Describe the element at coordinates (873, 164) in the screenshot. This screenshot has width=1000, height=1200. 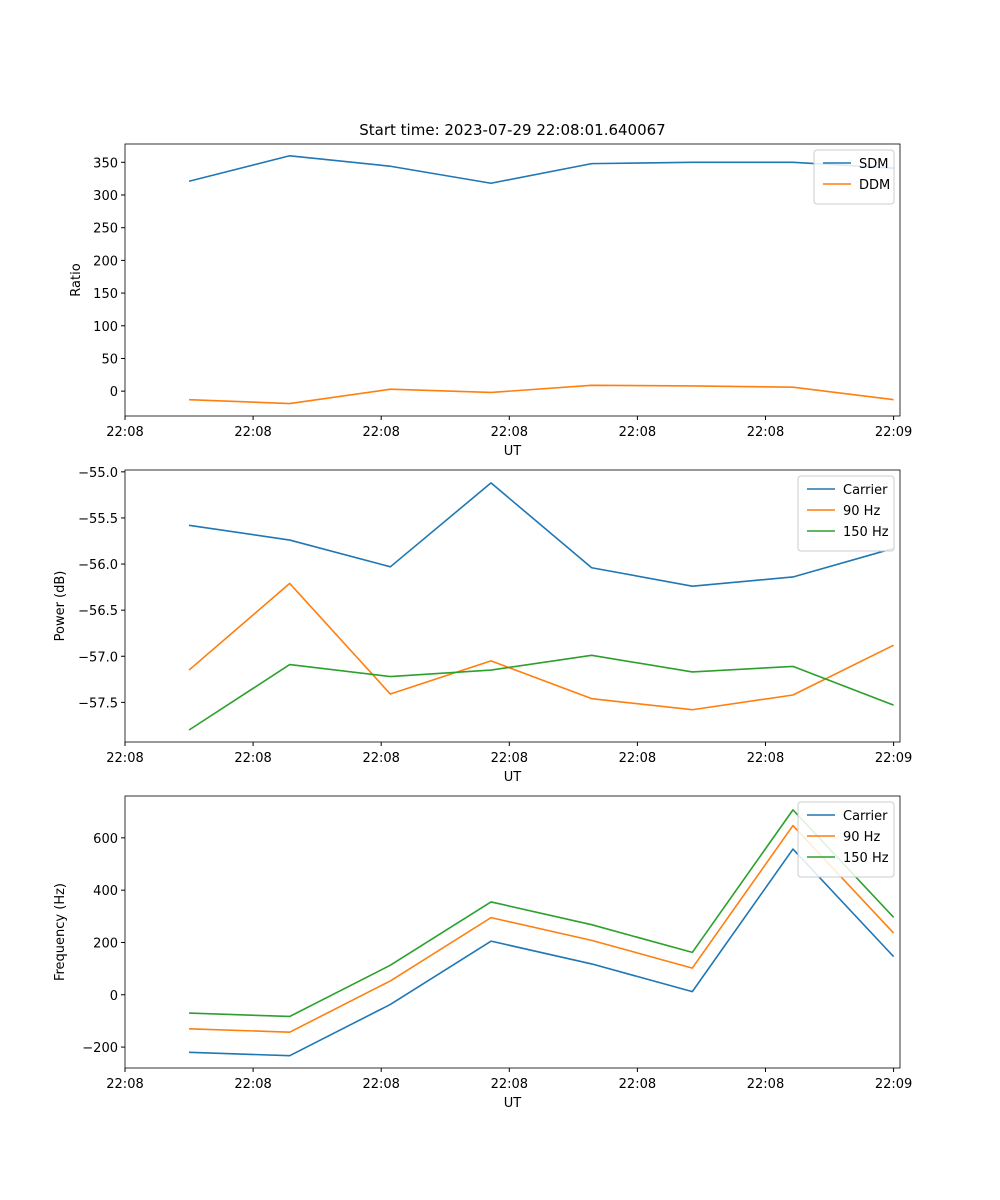
I see `legend-entry: SDM` at that location.